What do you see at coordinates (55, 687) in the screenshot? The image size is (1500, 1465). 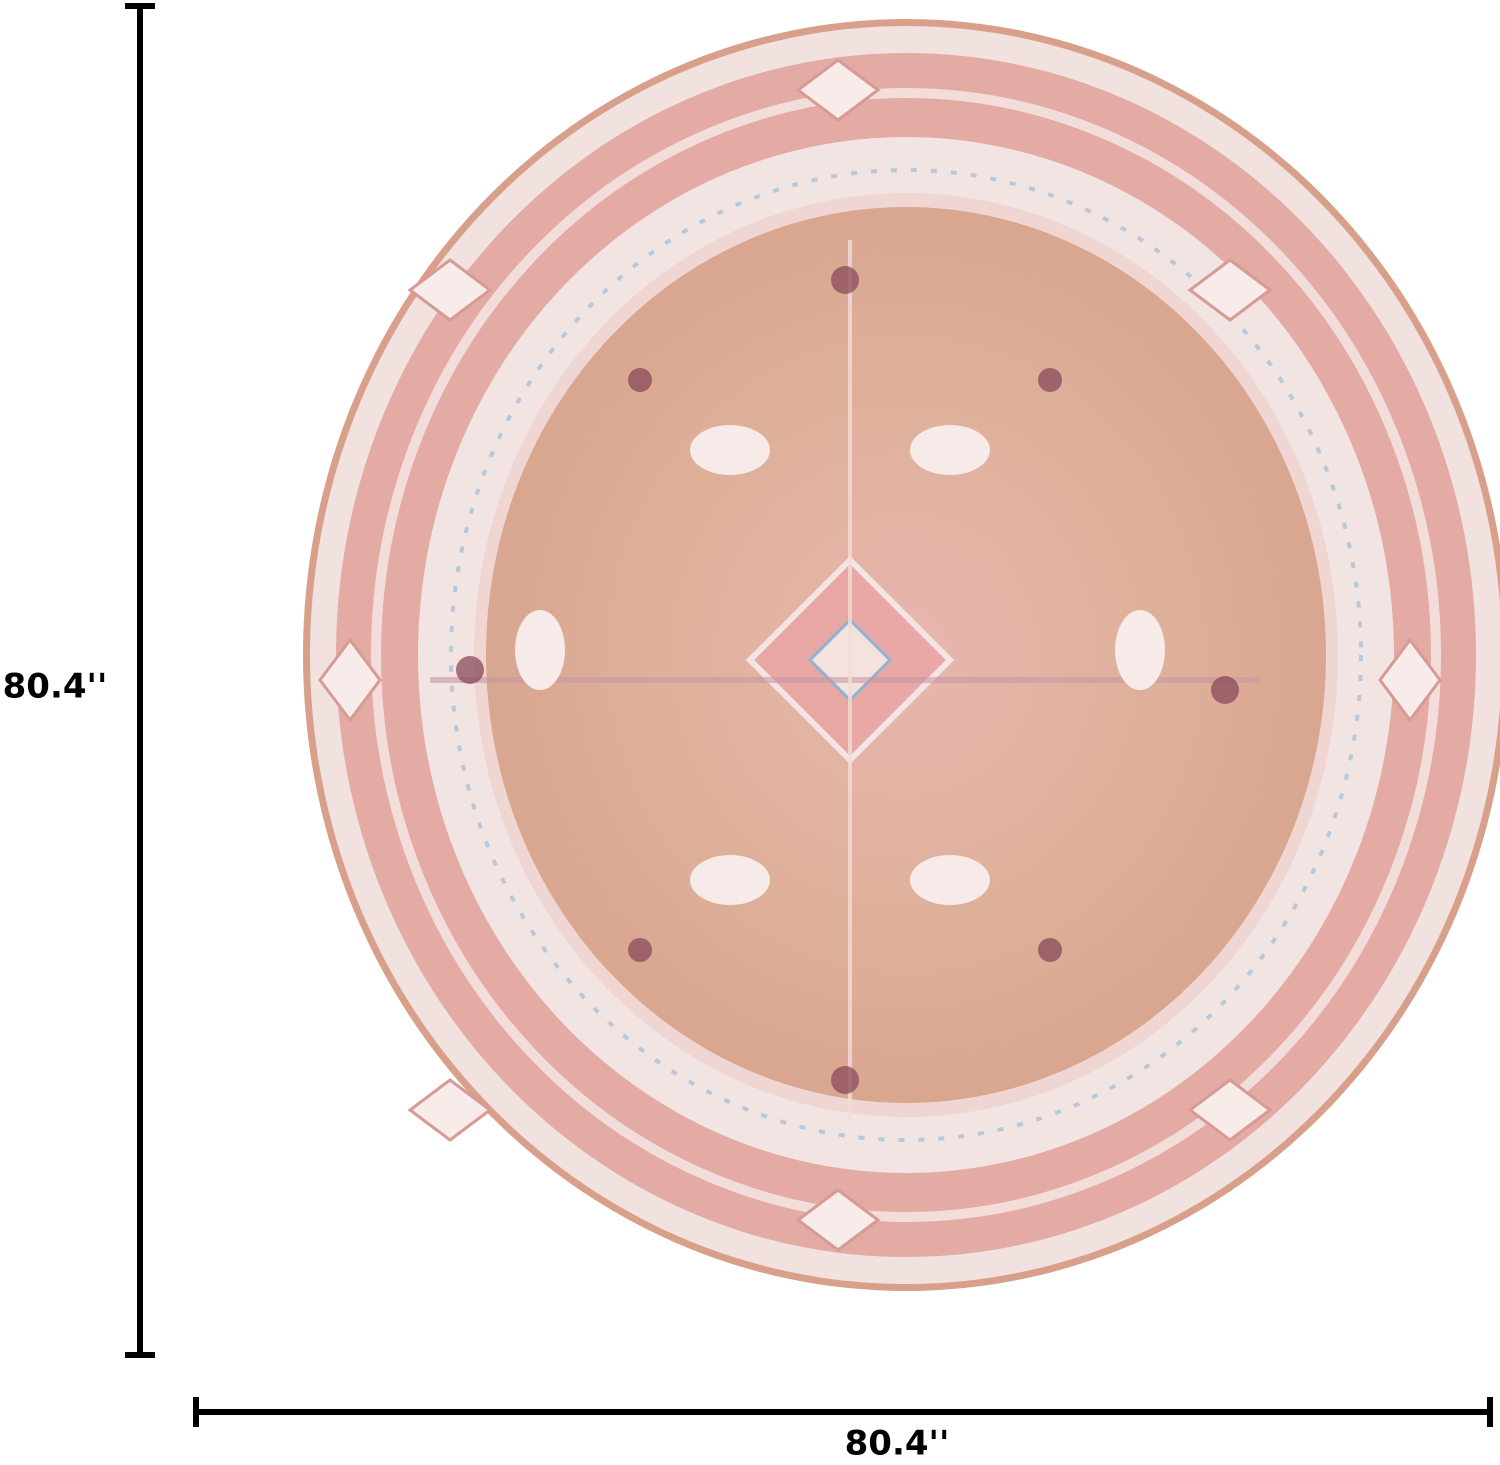 I see `height-label: 80.4''` at bounding box center [55, 687].